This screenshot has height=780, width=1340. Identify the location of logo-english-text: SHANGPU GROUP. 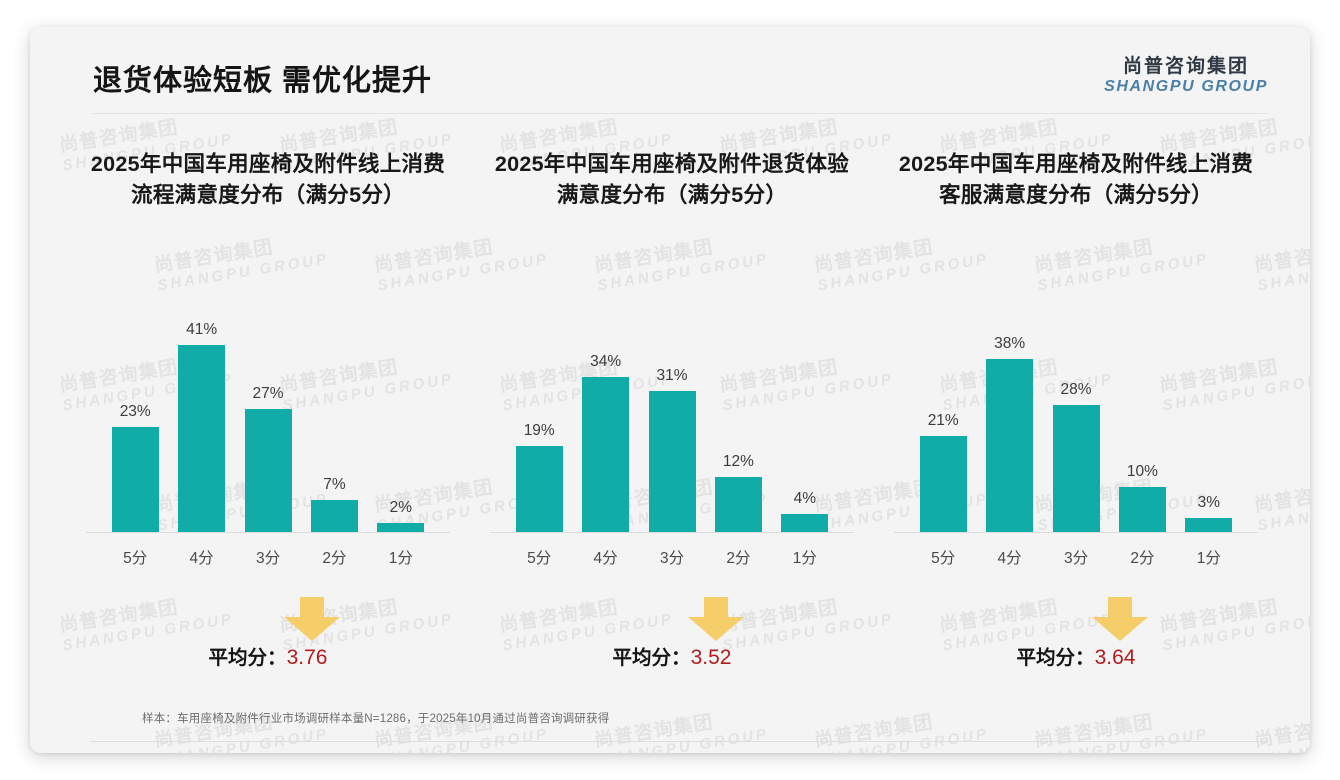
(1186, 86).